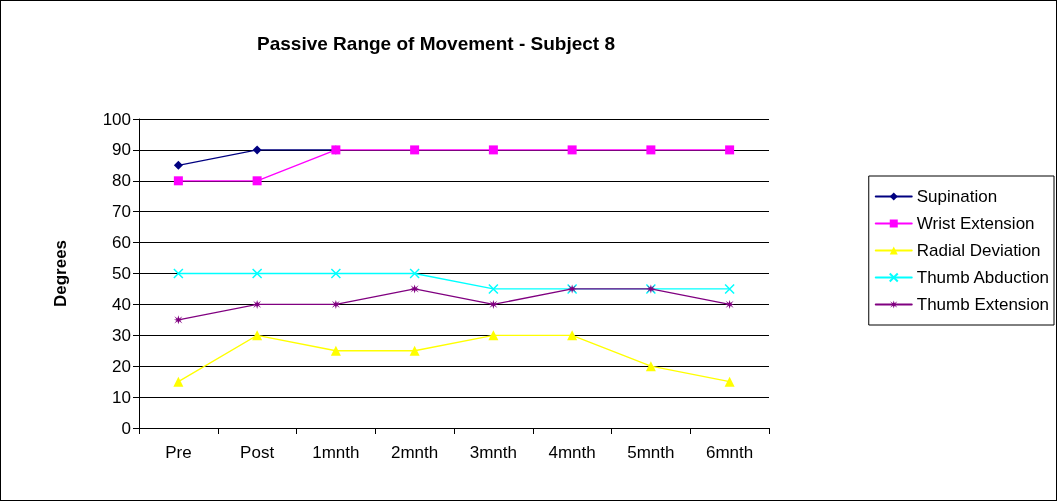 The image size is (1057, 501). Describe the element at coordinates (121, 397) in the screenshot. I see `y-tick-label: 10` at that location.